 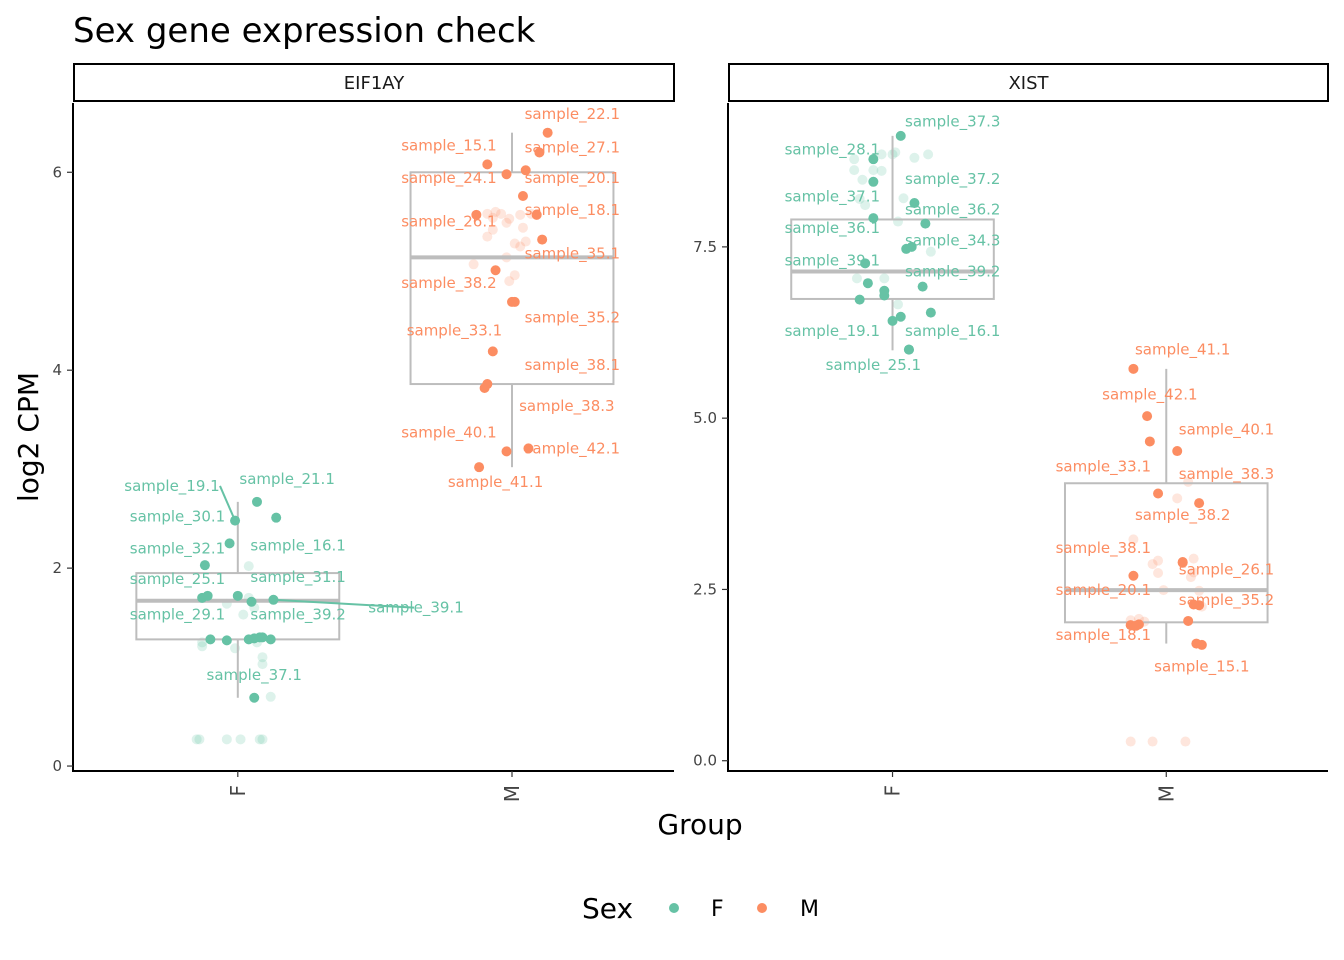 What do you see at coordinates (952, 241) in the screenshot?
I see `point-label: sample_34.3` at bounding box center [952, 241].